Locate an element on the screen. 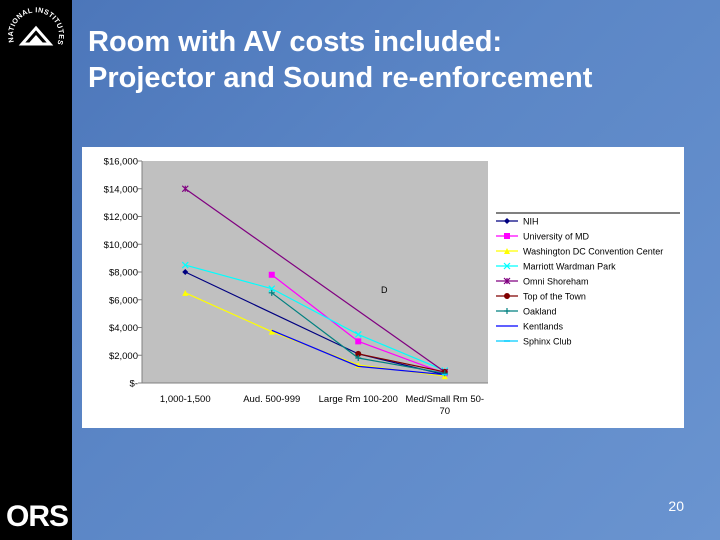 The image size is (720, 540). sidebar: NATIONAL INSTITUTES OF HEALTH ORS is located at coordinates (36, 270).